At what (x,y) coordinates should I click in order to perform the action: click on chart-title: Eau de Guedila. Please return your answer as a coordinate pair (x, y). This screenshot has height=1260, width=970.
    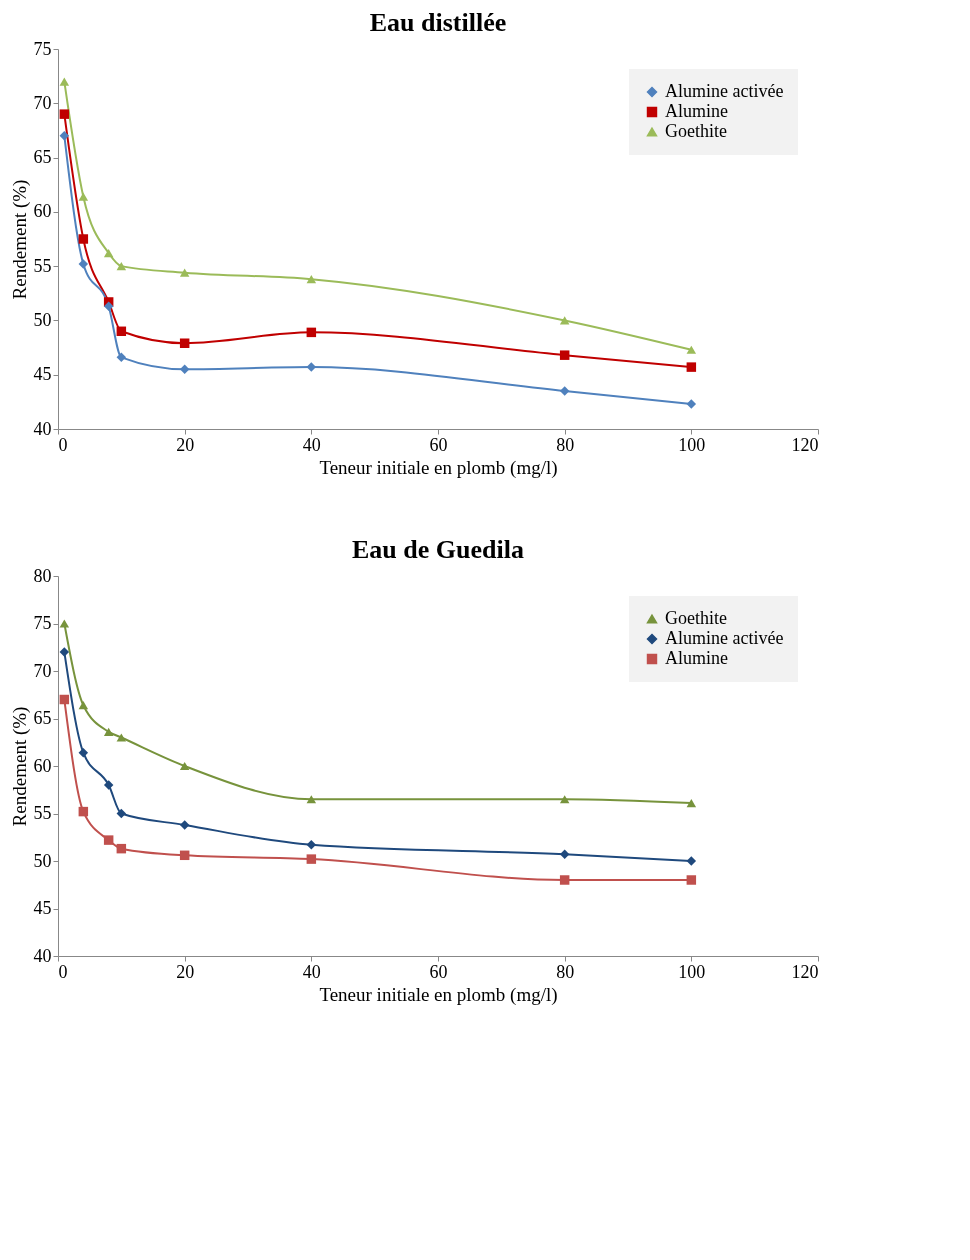
    Looking at the image, I should click on (438, 549).